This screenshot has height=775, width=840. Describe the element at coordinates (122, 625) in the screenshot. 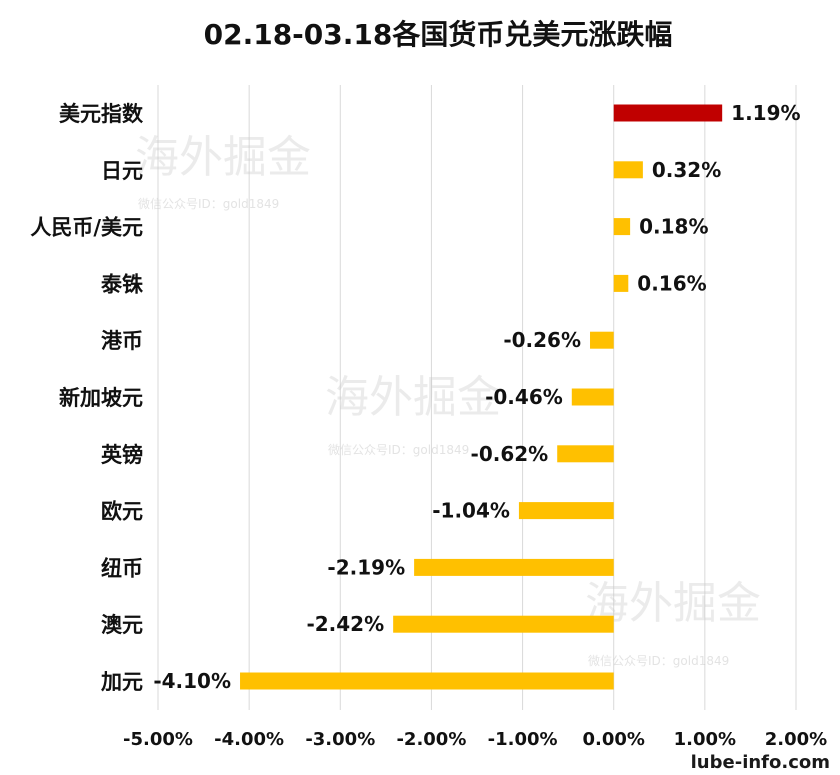

I see `category-label: 澳元` at that location.